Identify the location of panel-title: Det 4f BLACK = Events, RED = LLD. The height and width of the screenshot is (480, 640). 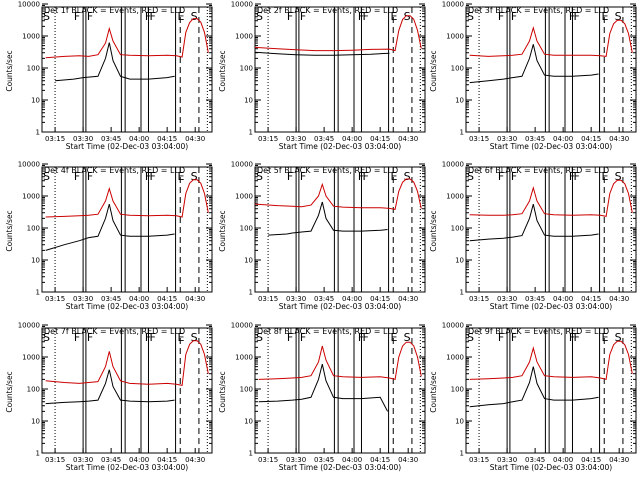
(114, 170).